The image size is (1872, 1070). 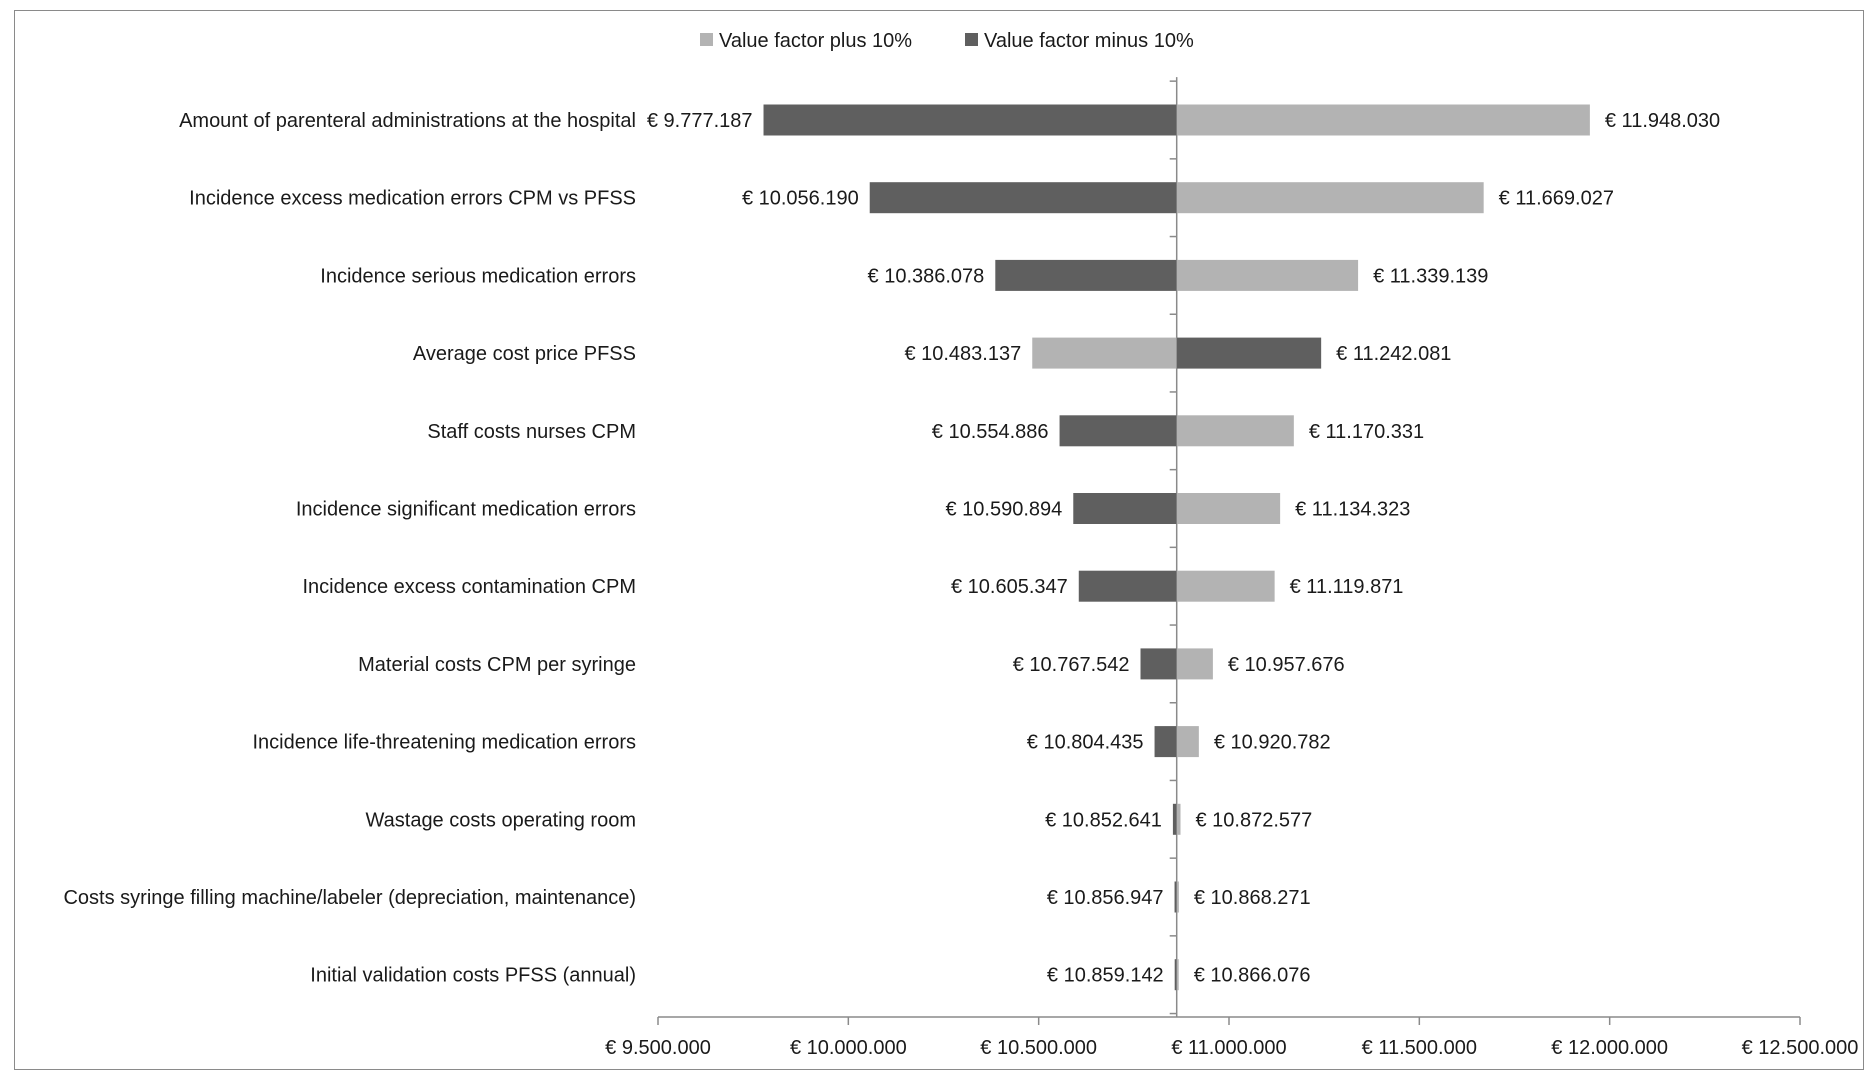 I want to click on bar-low-label: € 10.859.142, so click(x=1105, y=976).